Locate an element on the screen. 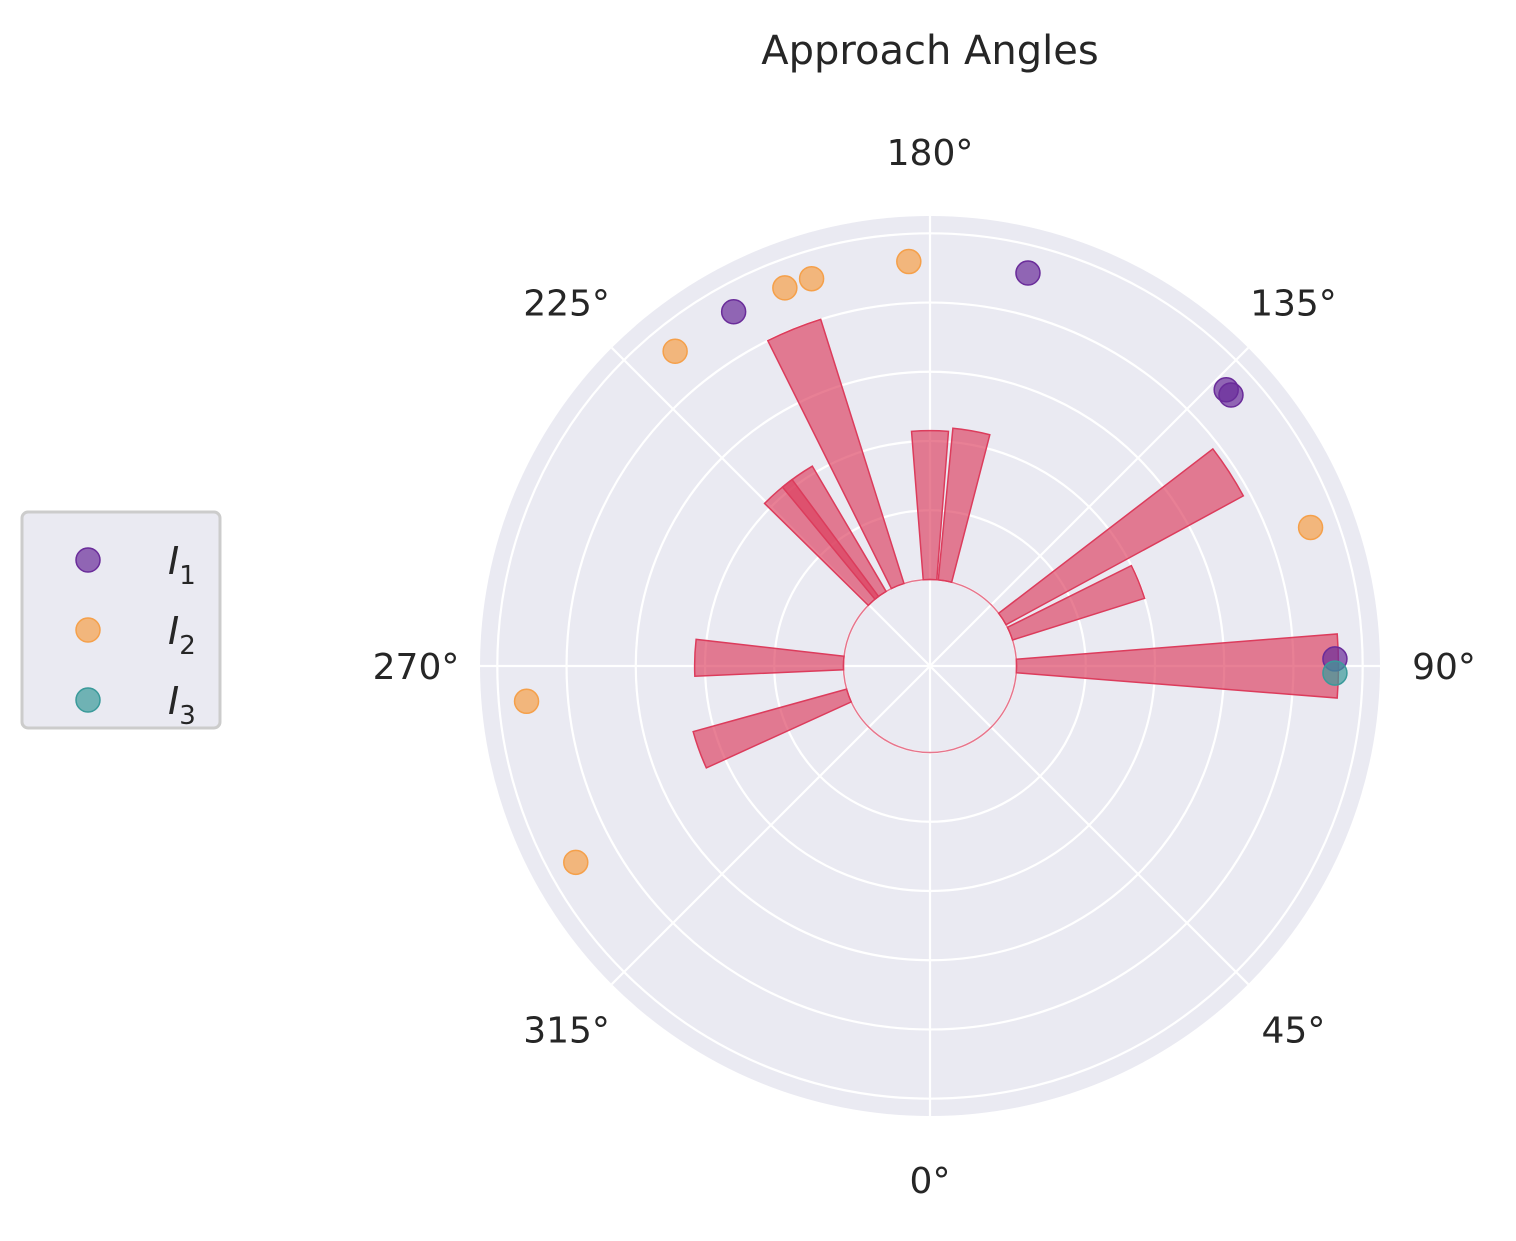 Image resolution: width=1516 pixels, height=1241 pixels. bar-baseline-ring is located at coordinates (930, 666).